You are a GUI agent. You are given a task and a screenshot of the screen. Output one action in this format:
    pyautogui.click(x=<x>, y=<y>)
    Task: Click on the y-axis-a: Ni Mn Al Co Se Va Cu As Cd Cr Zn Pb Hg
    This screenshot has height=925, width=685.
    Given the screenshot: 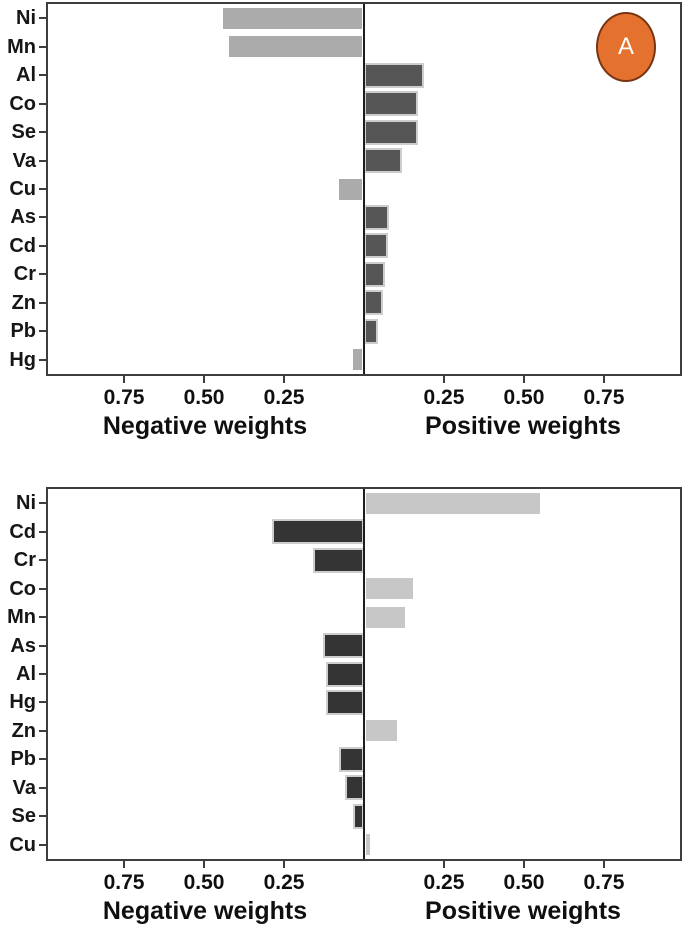 What is the action you would take?
    pyautogui.click(x=23, y=189)
    